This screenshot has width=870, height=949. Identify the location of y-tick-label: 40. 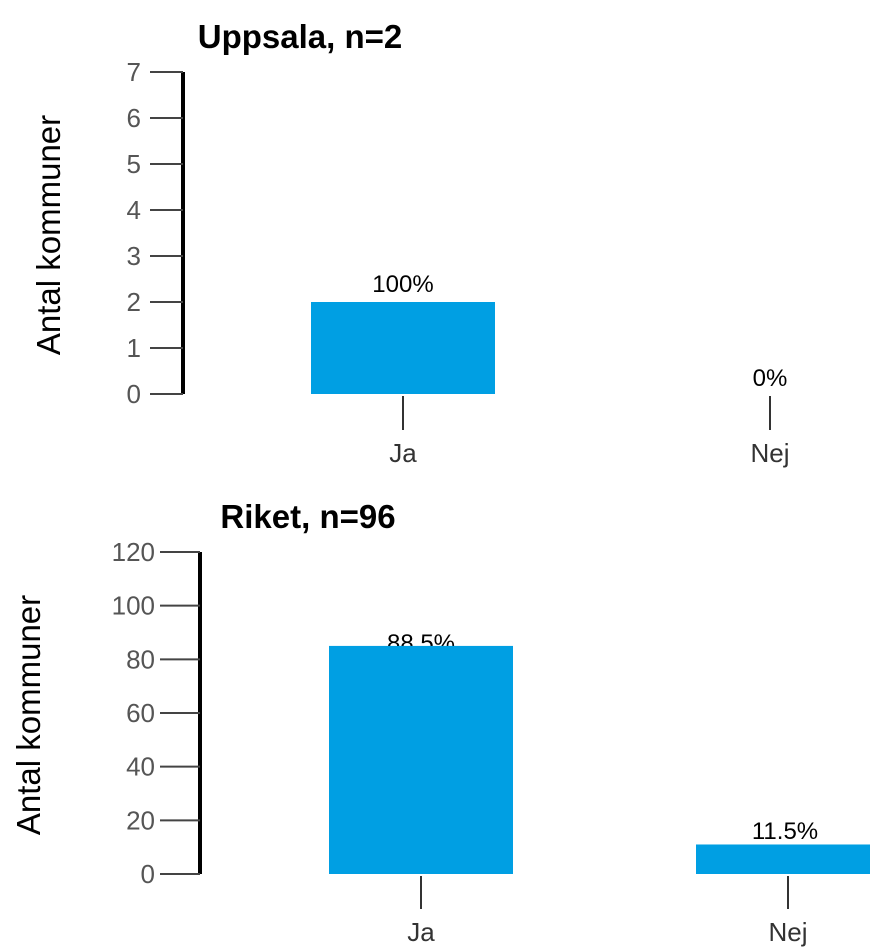
(140, 767).